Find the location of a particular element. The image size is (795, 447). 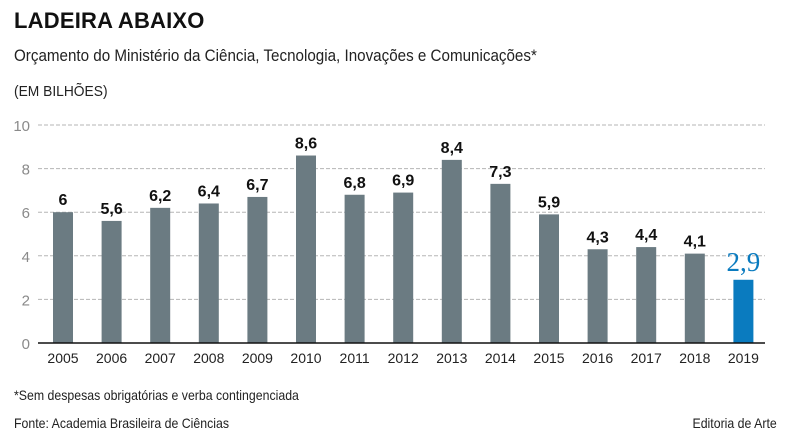

chart-title: LADEIRA ABAIXO is located at coordinates (109, 20).